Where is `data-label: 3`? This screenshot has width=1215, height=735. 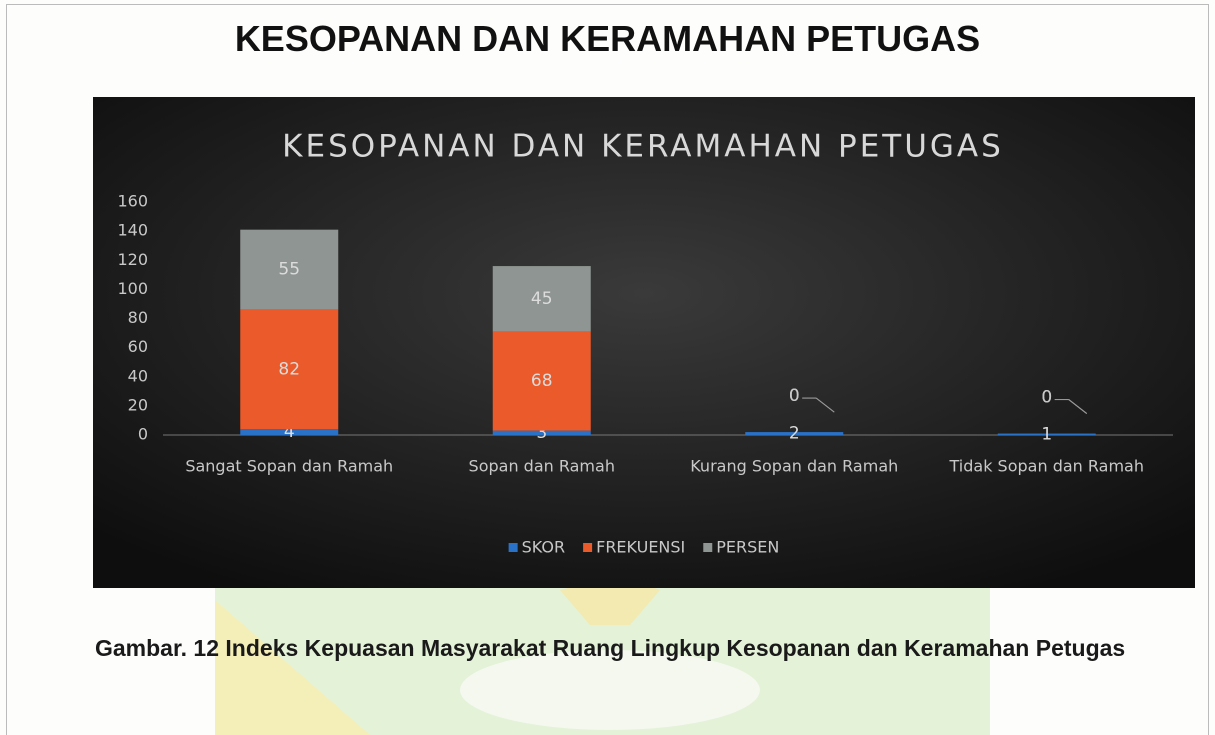 data-label: 3 is located at coordinates (541, 433).